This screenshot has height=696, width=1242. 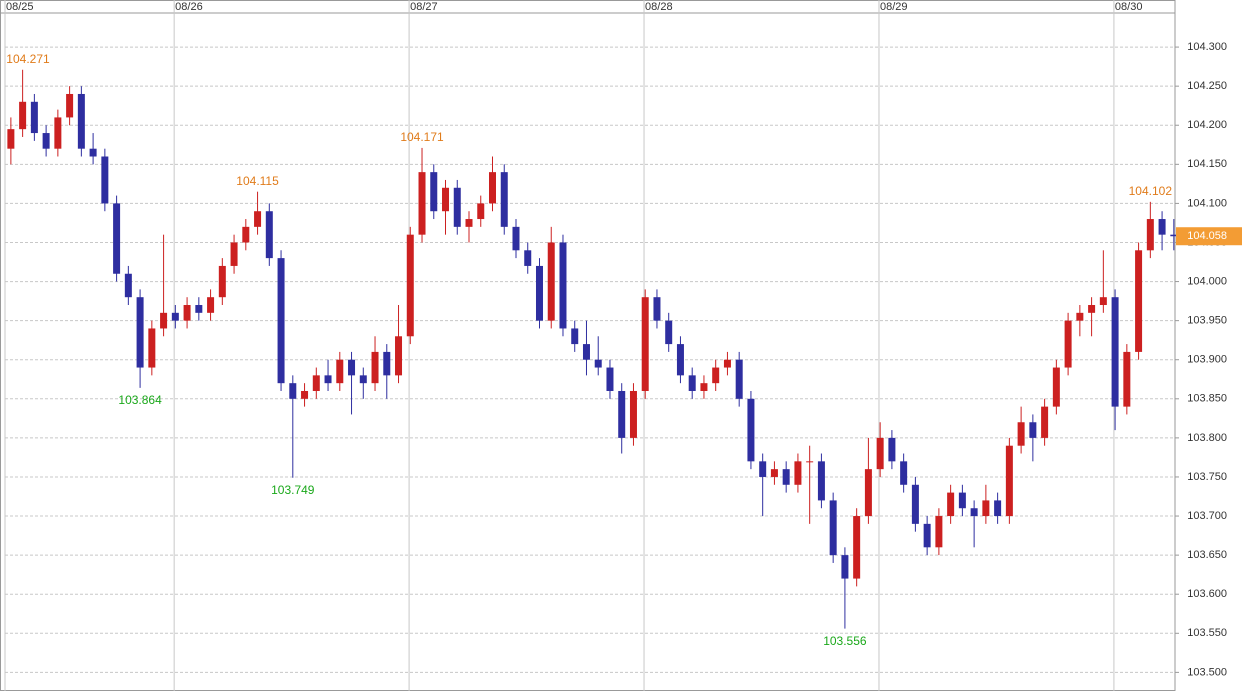 I want to click on y-tick-label: 103.750, so click(x=1207, y=477).